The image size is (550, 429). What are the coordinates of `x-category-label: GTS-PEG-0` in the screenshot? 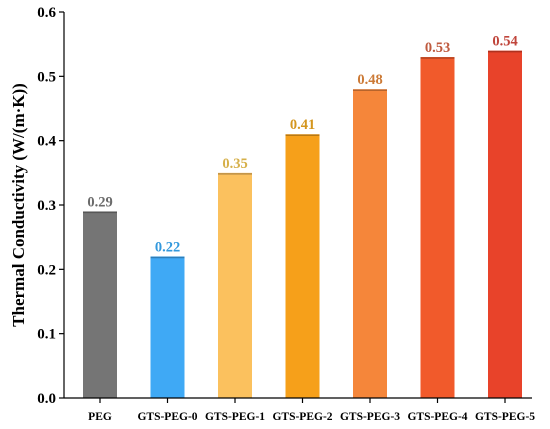 It's located at (167, 417).